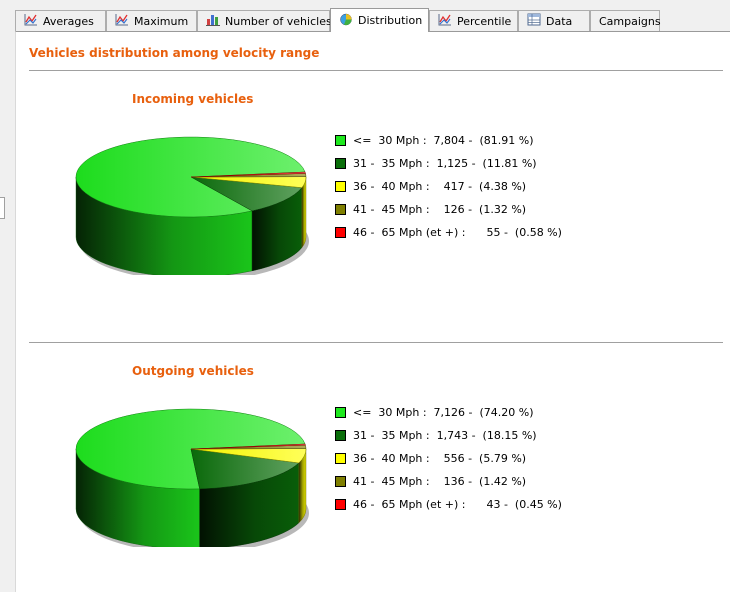 The image size is (730, 592). Describe the element at coordinates (2, 208) in the screenshot. I see `splitter-handle` at that location.